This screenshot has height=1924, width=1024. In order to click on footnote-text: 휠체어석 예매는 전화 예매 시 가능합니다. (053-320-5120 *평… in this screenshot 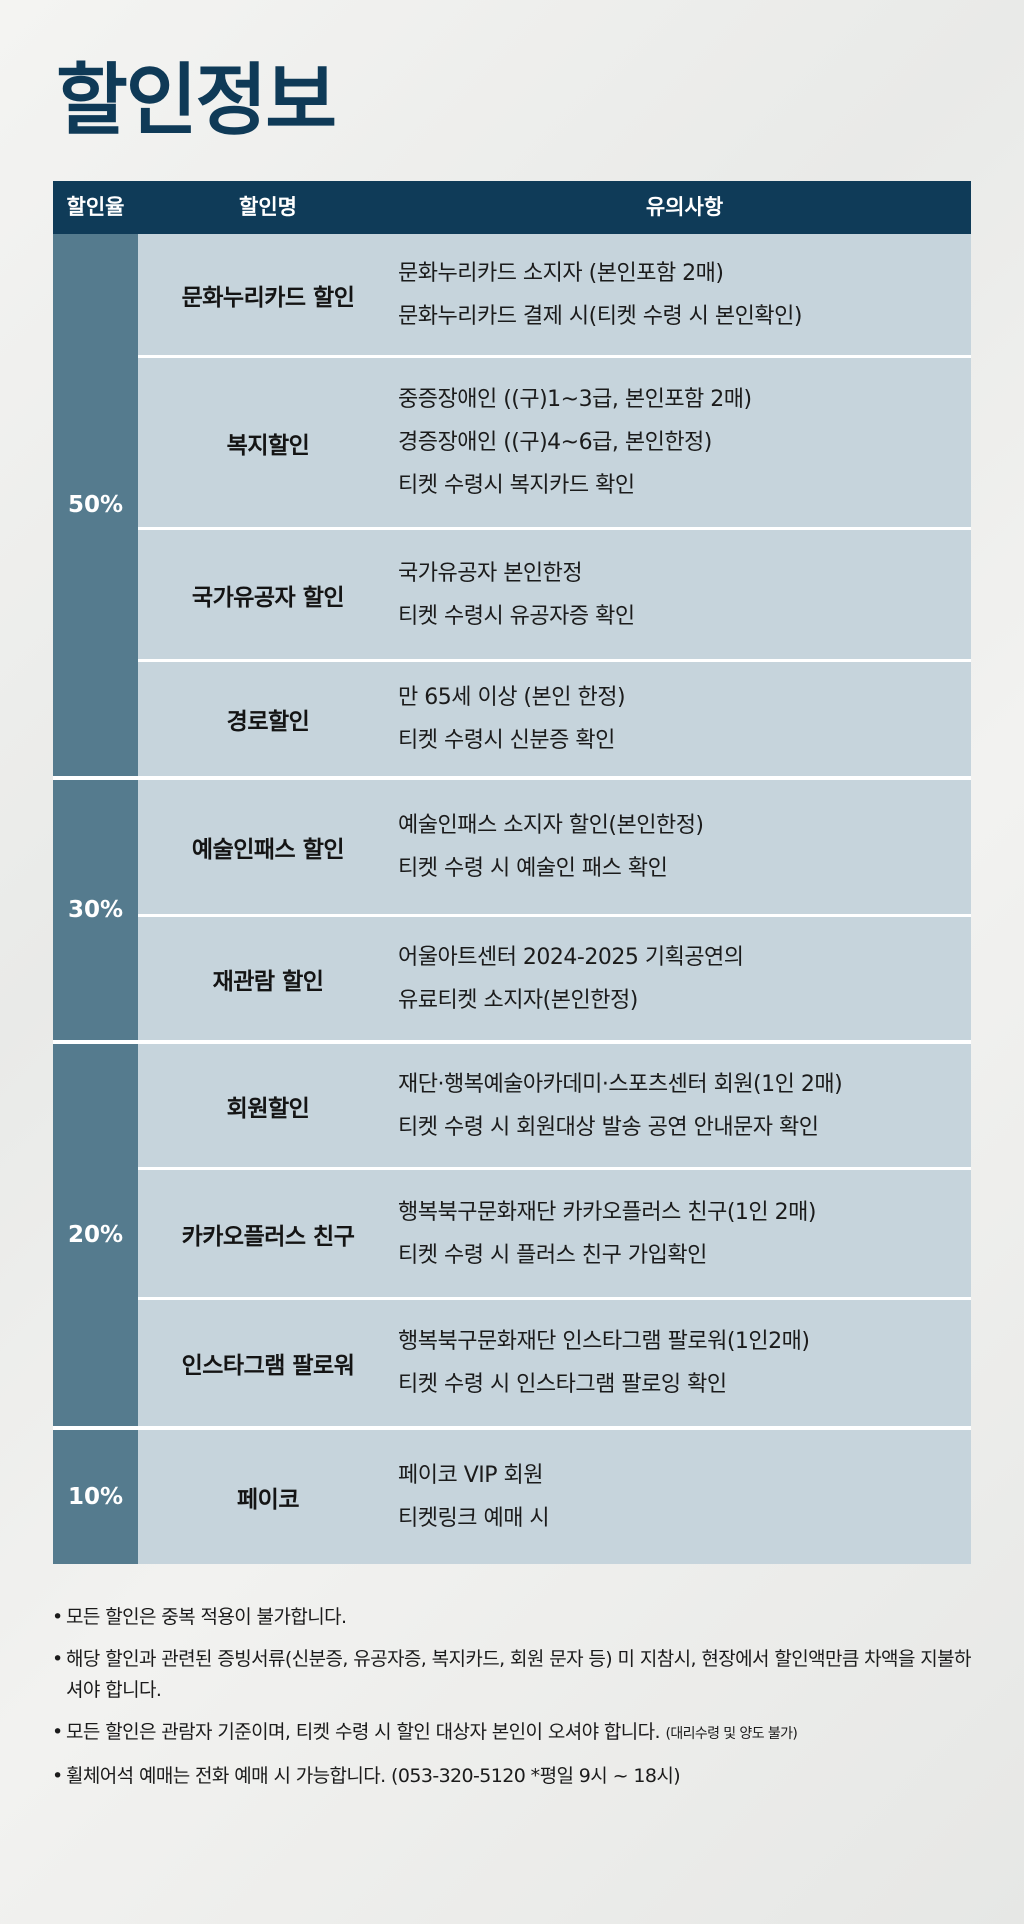, I will do `click(373, 1776)`.